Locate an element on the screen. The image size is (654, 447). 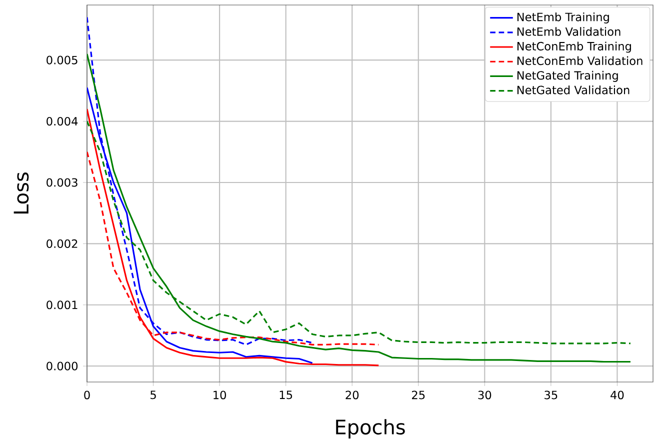
y-tick-label: 0.003 is located at coordinates (62, 182).